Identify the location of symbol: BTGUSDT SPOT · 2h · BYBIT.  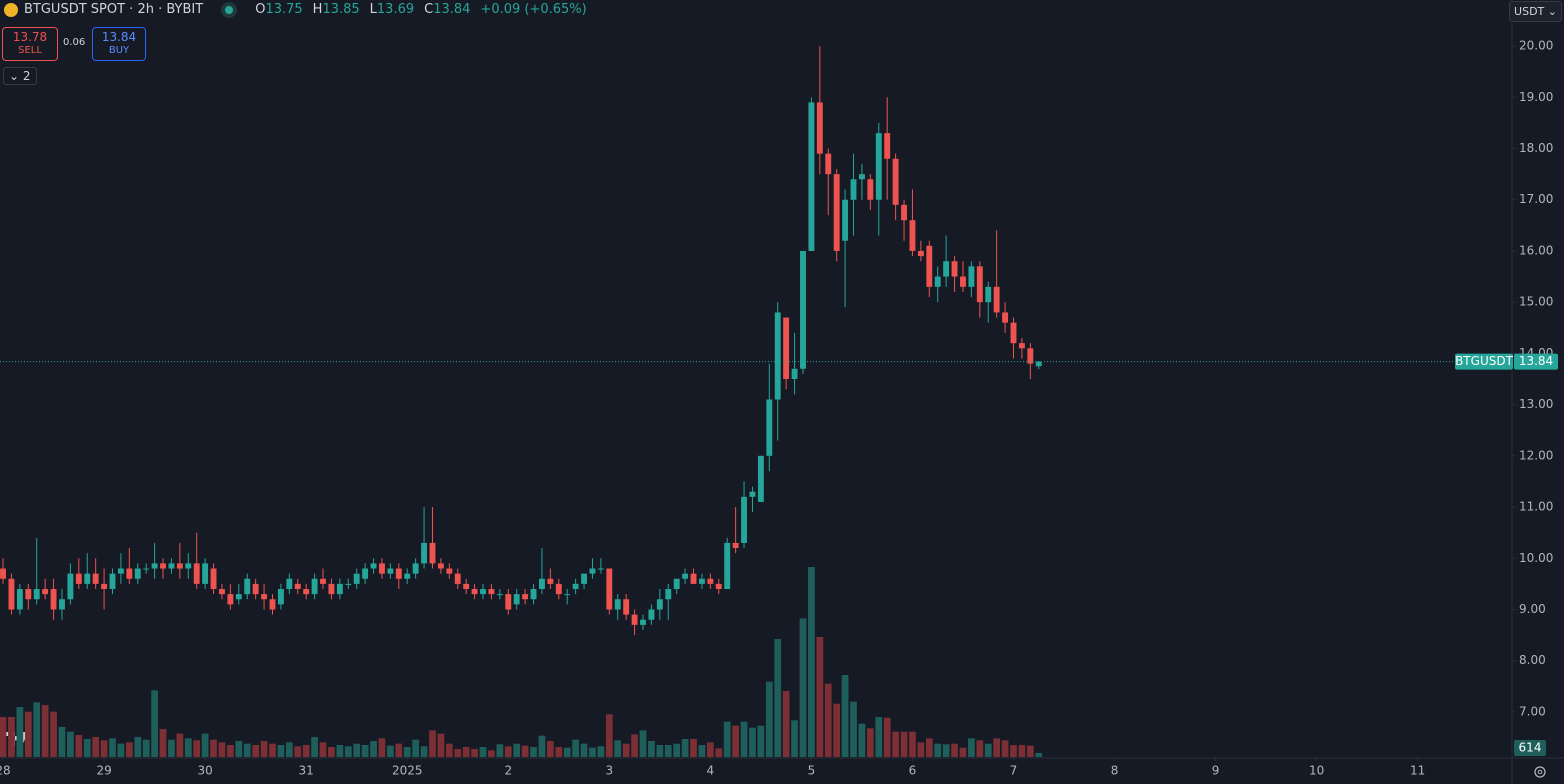
(114, 9).